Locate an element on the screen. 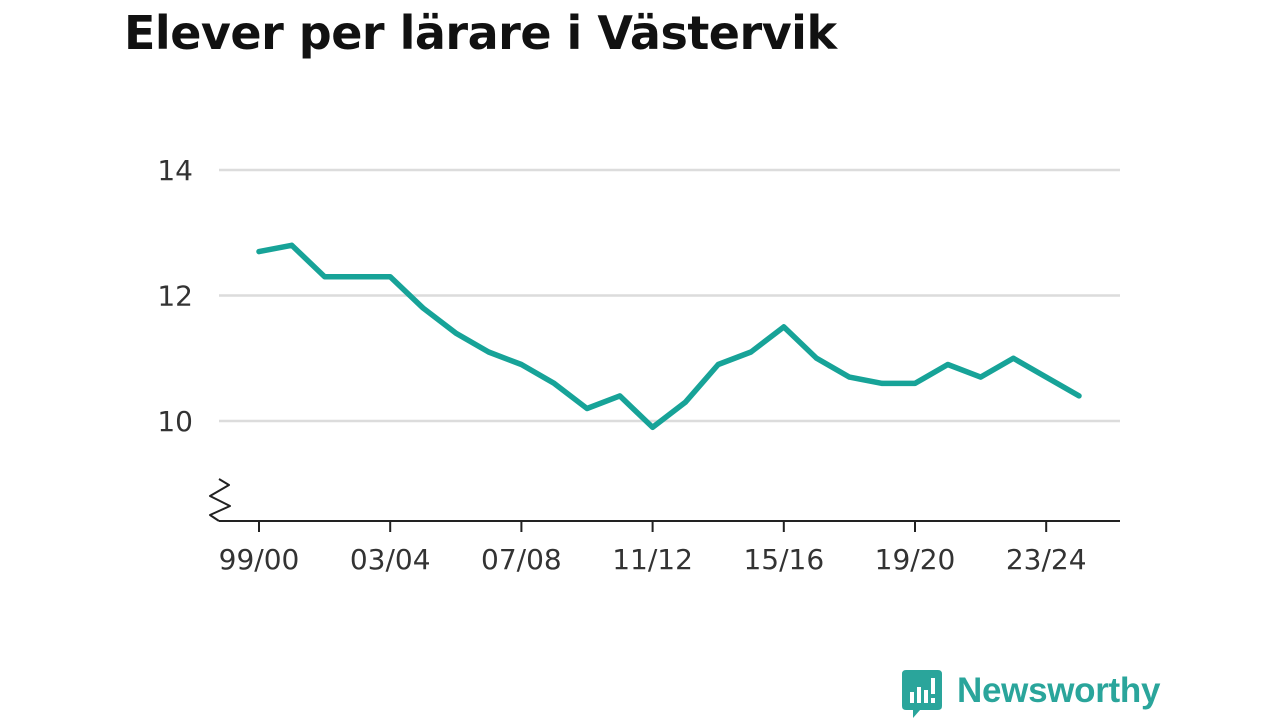 The image size is (1280, 720). y-axis-break-mark is located at coordinates (220, 500).